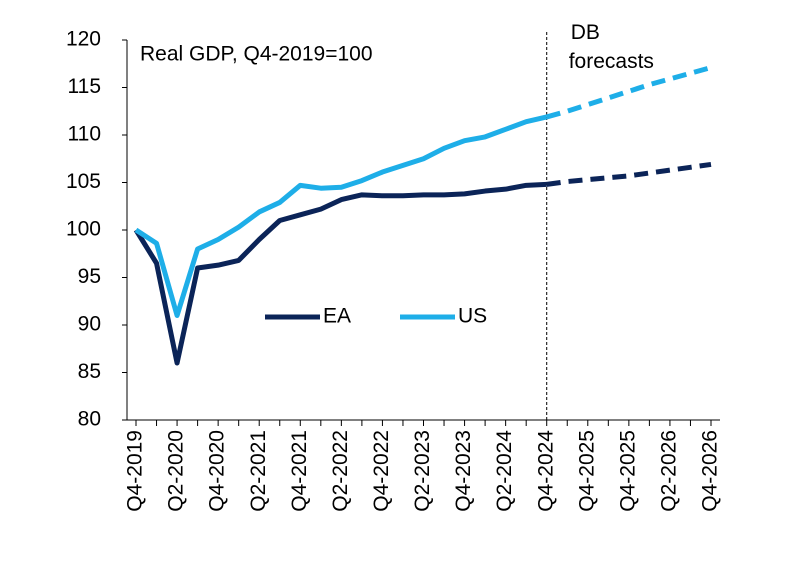  I want to click on x-tick-label: Q2-2023, so click(422, 471).